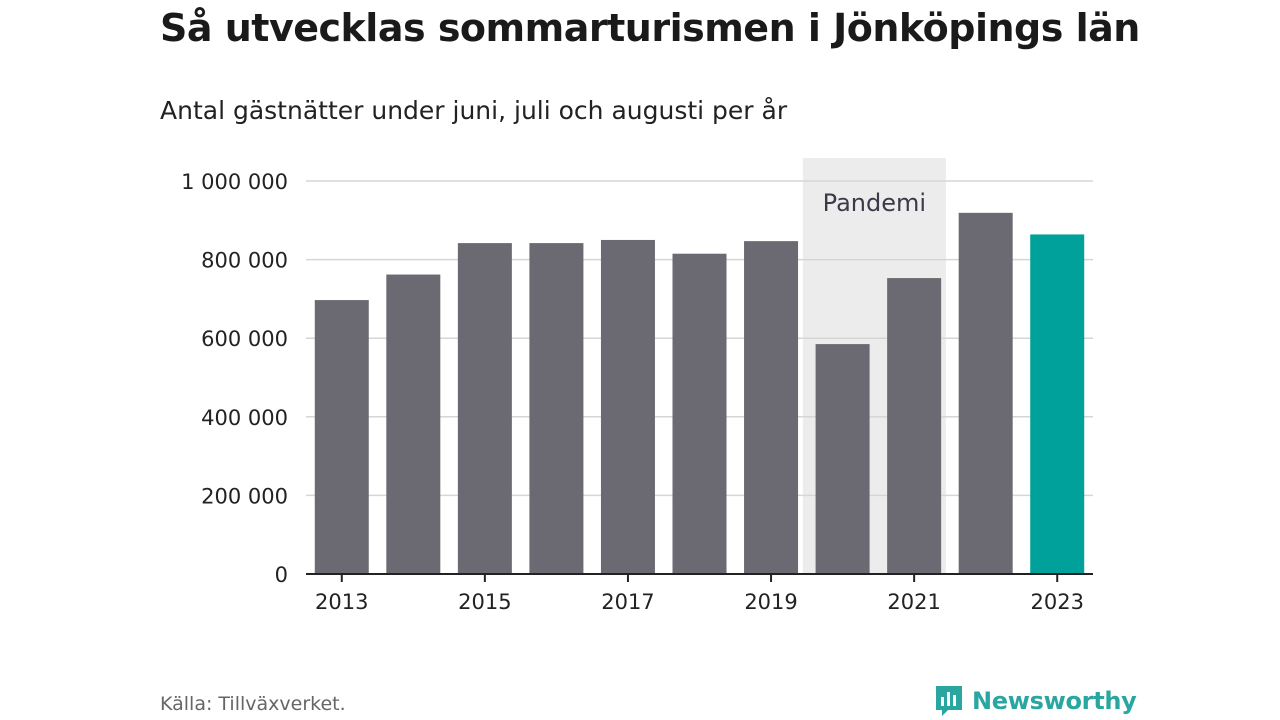  I want to click on x-tick-label: 2023, so click(1057, 602).